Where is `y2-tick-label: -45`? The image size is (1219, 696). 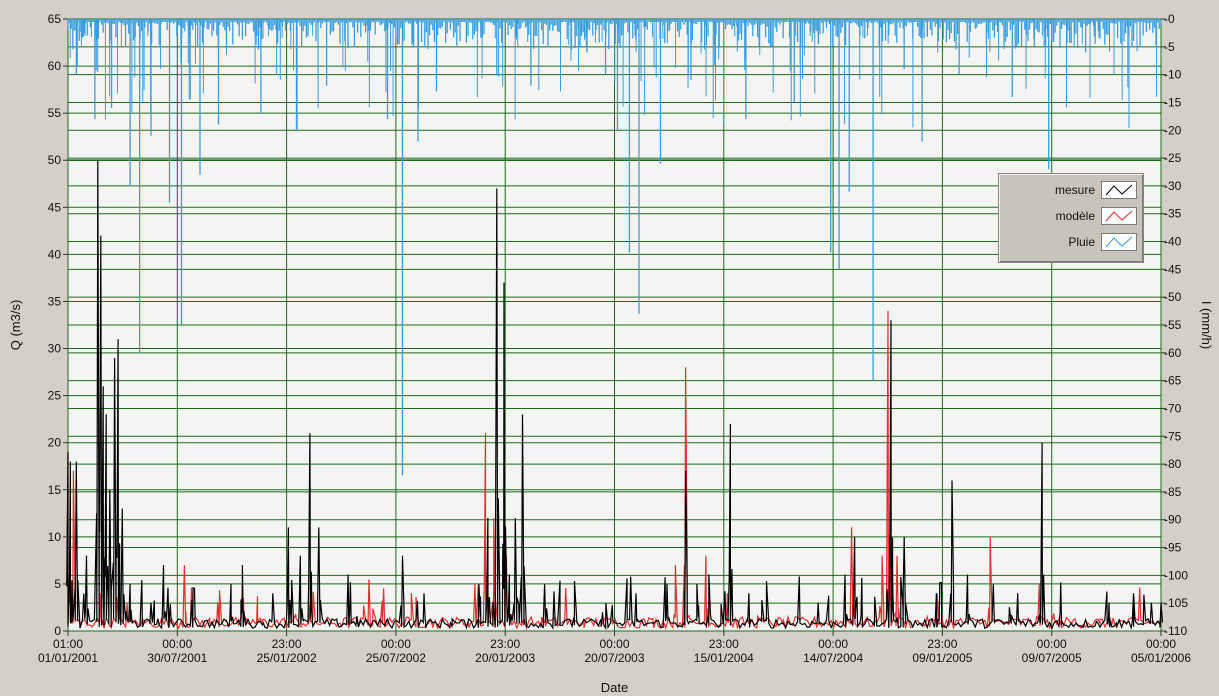 y2-tick-label: -45 is located at coordinates (1173, 269).